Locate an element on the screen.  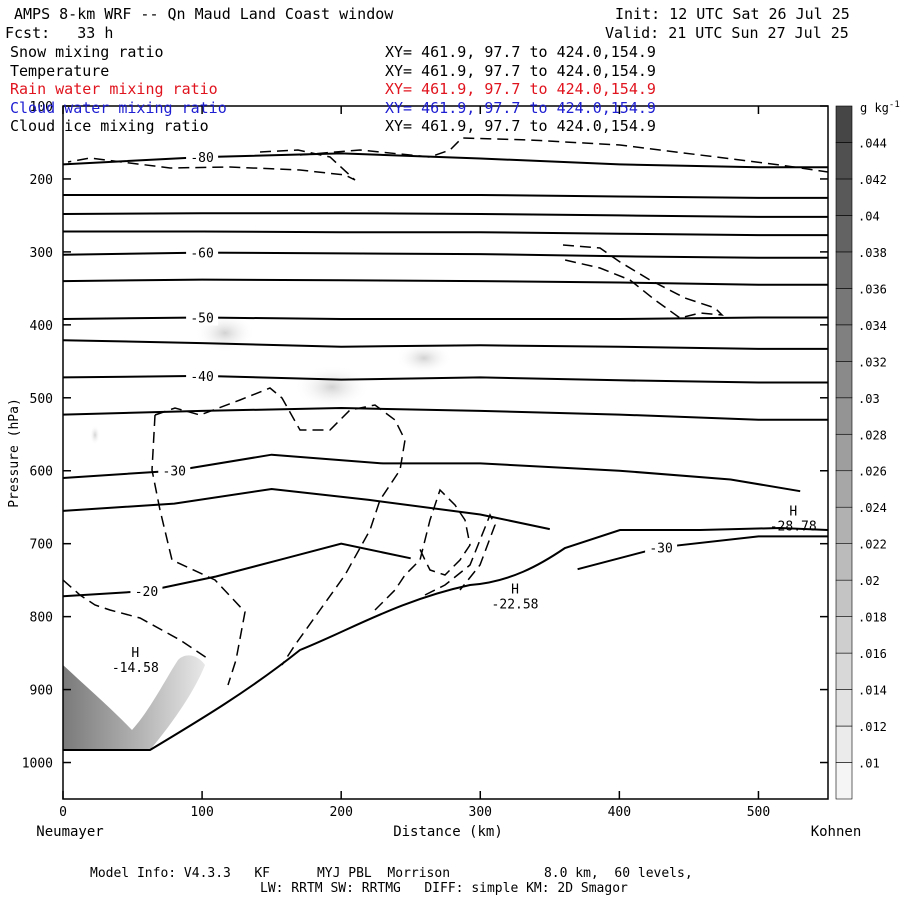
contour-label: -40 is located at coordinates (201, 377).